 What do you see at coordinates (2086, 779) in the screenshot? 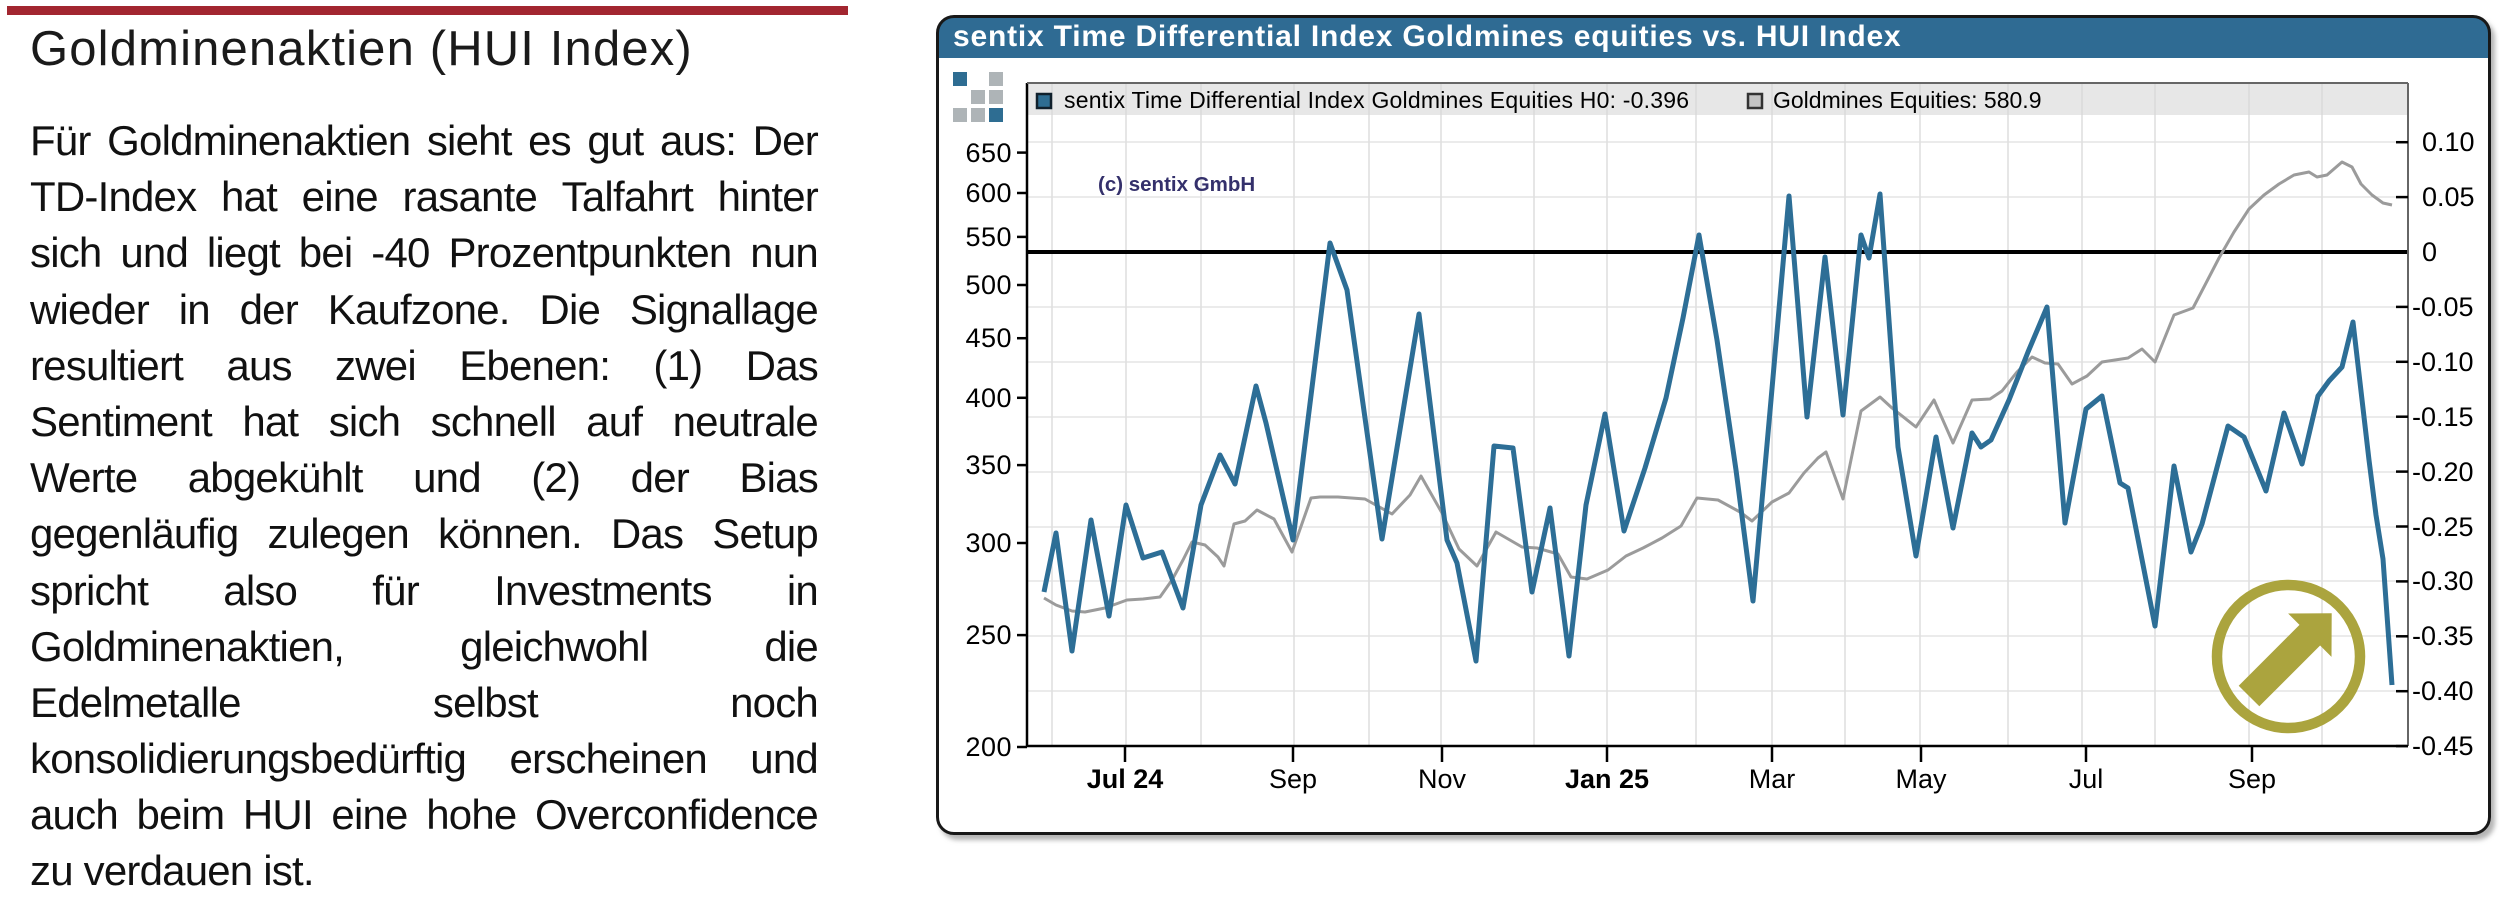
I see `svg-text: Jul` at bounding box center [2086, 779].